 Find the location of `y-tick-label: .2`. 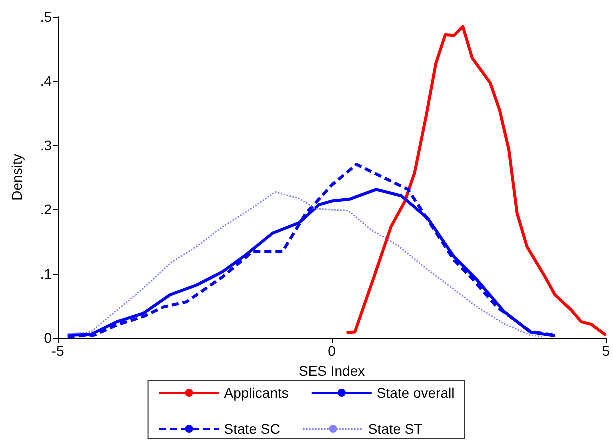

y-tick-label: .2 is located at coordinates (46, 210).